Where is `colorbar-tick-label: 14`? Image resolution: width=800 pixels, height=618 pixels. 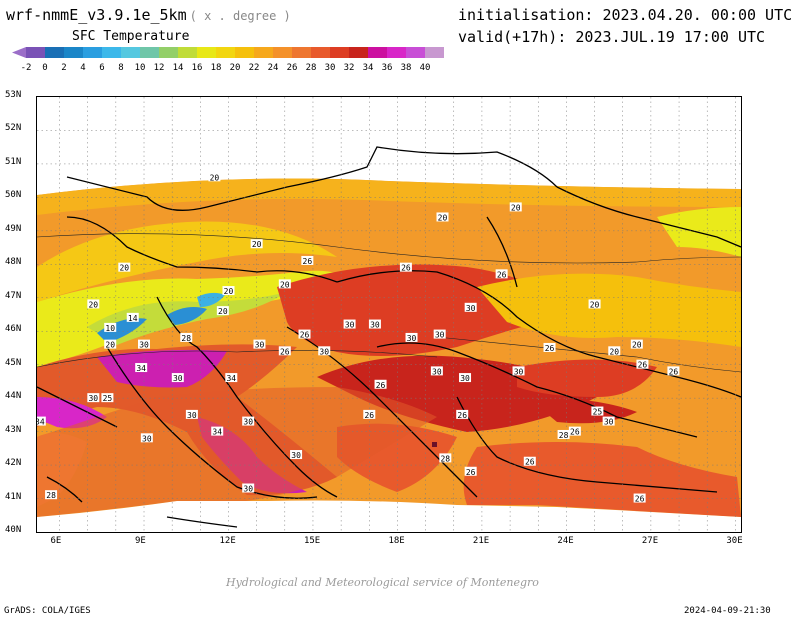
colorbar-tick-label: 14 is located at coordinates (178, 68).